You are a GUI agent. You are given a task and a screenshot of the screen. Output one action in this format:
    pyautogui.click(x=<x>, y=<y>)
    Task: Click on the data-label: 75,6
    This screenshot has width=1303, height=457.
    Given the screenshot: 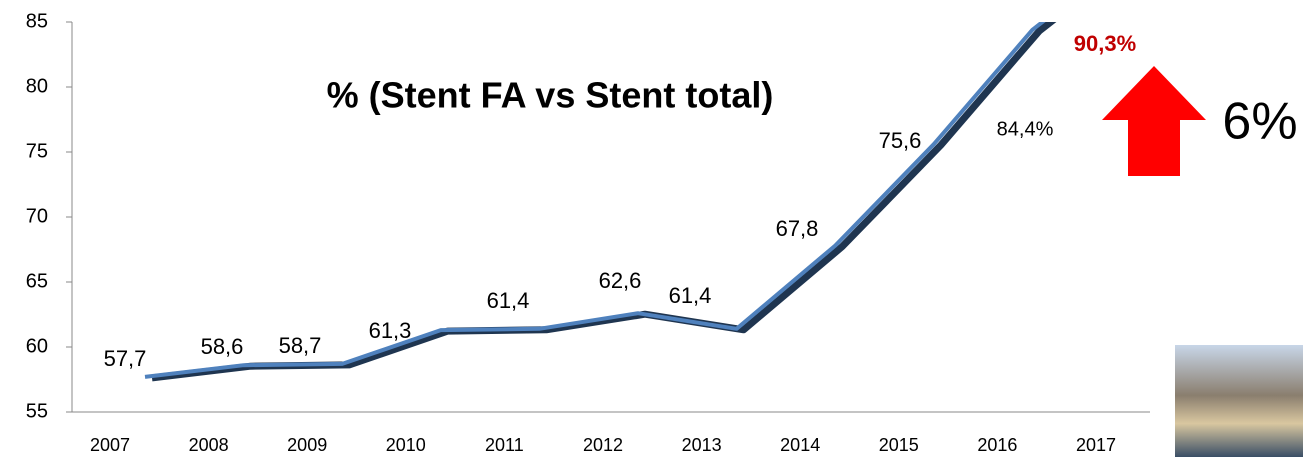 What is the action you would take?
    pyautogui.click(x=900, y=140)
    